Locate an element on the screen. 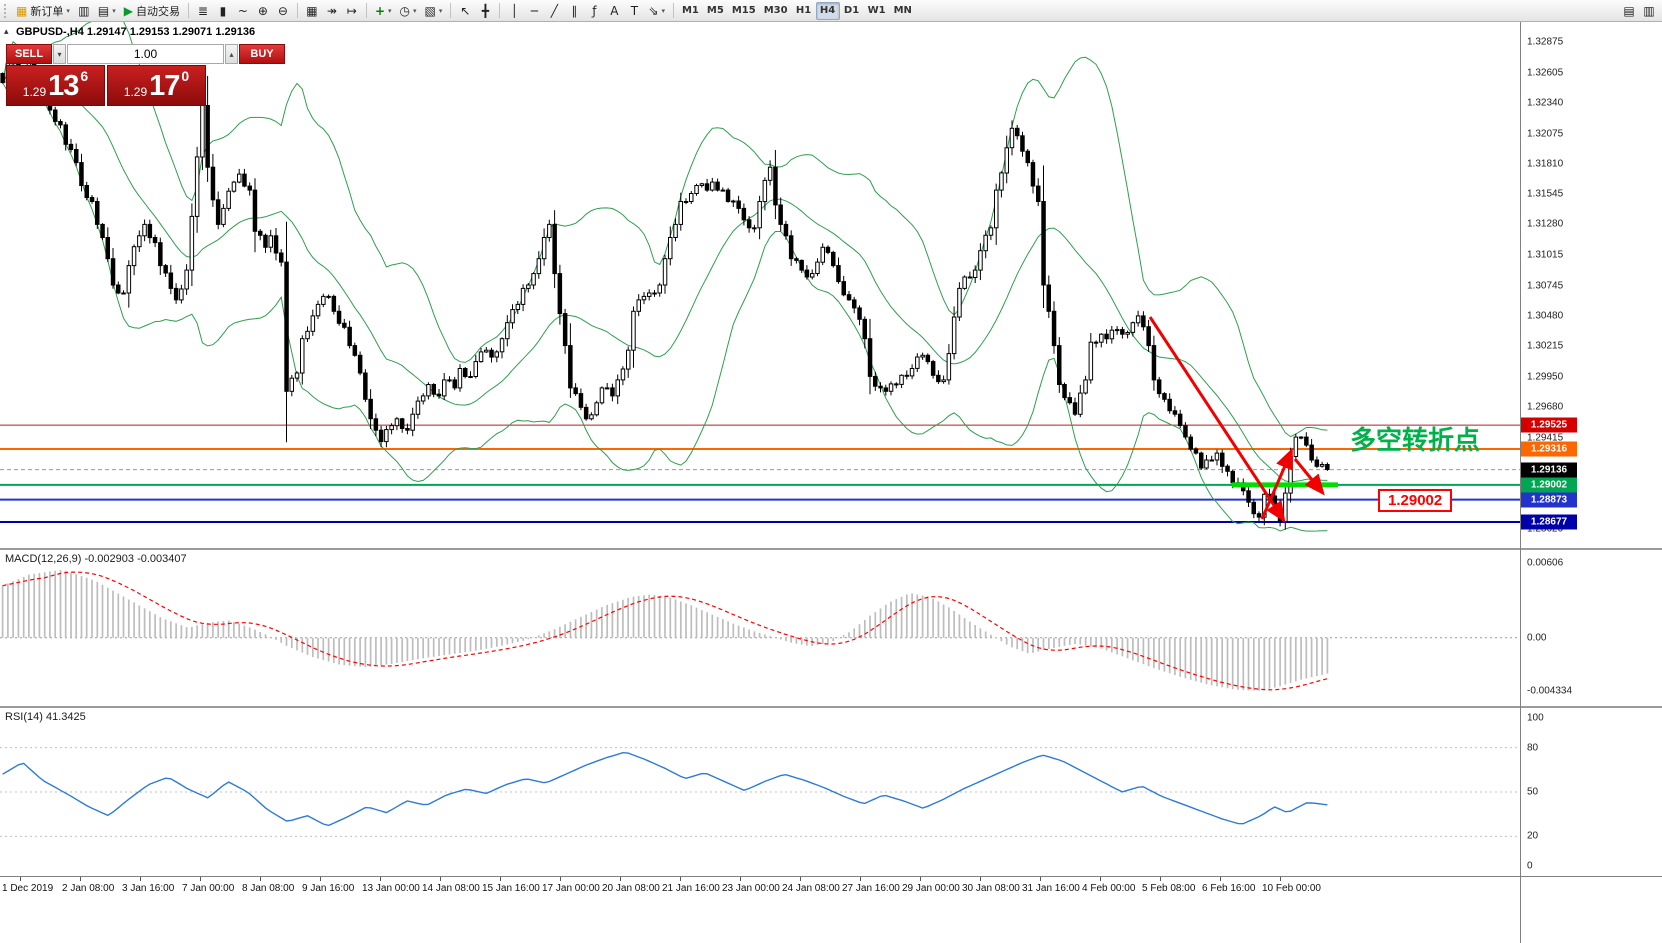 The height and width of the screenshot is (943, 1662). time-label: 7 Jan 00:00 is located at coordinates (208, 888).